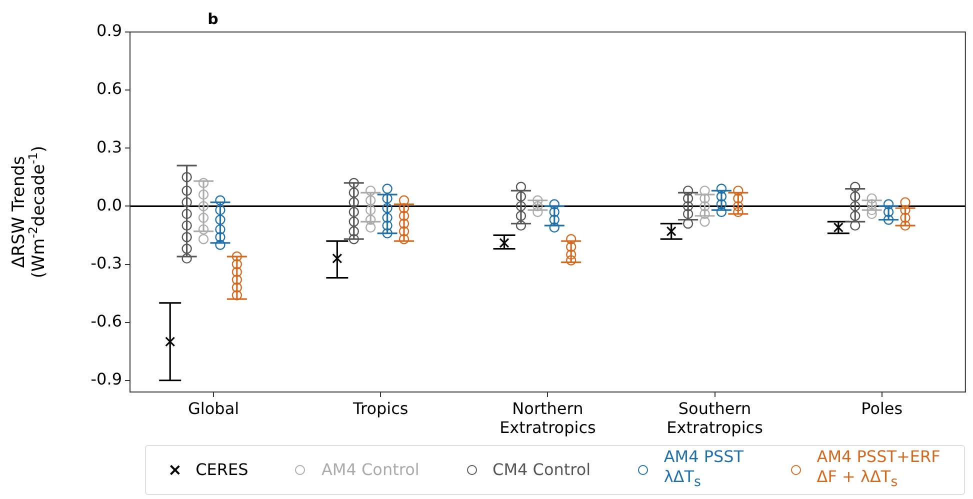 This screenshot has height=499, width=973. I want to click on legend-label: CM4 Control, so click(541, 470).